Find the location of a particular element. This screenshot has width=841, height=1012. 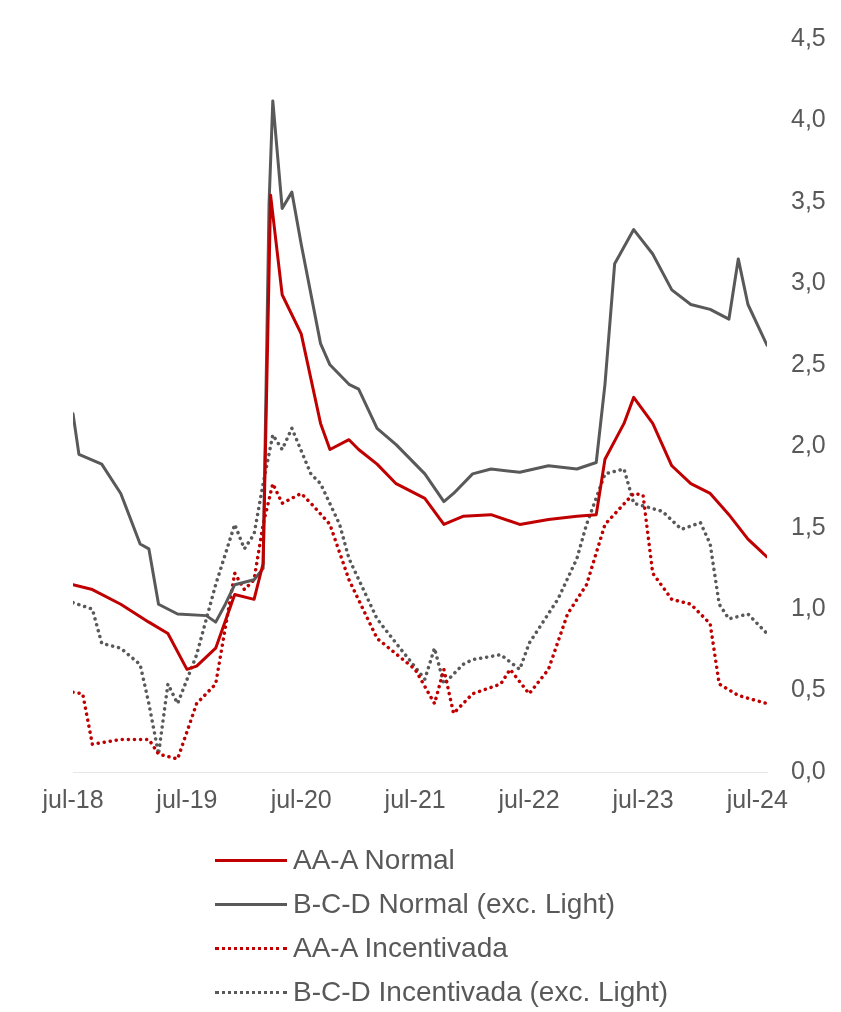

legend-label: AA-A Normal is located at coordinates (374, 860).